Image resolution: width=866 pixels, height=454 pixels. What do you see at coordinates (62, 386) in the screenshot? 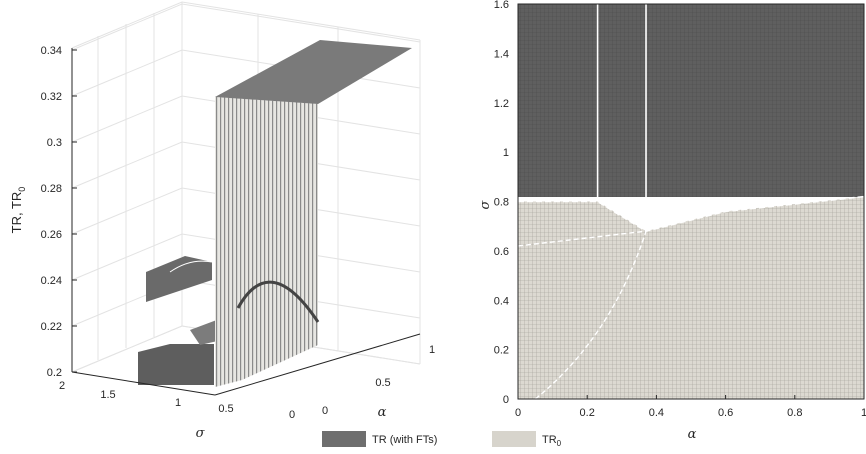
I see `sigma-tick-label-3d: 2` at bounding box center [62, 386].